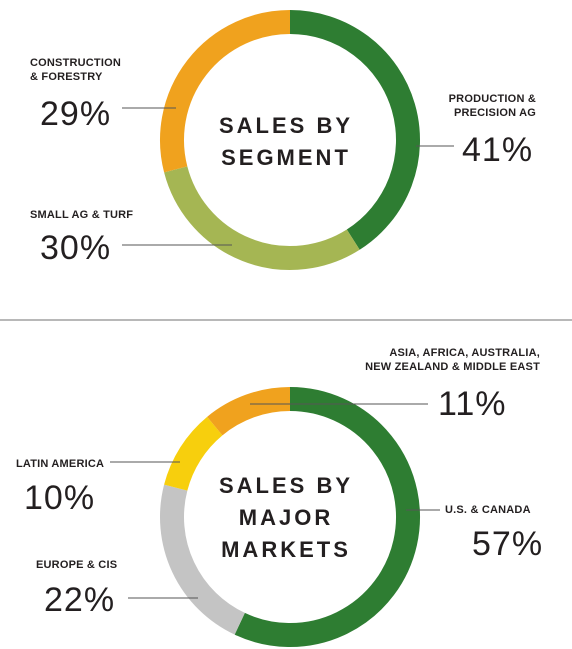  I want to click on segment-title-line-1: SALES BY, so click(286, 125).